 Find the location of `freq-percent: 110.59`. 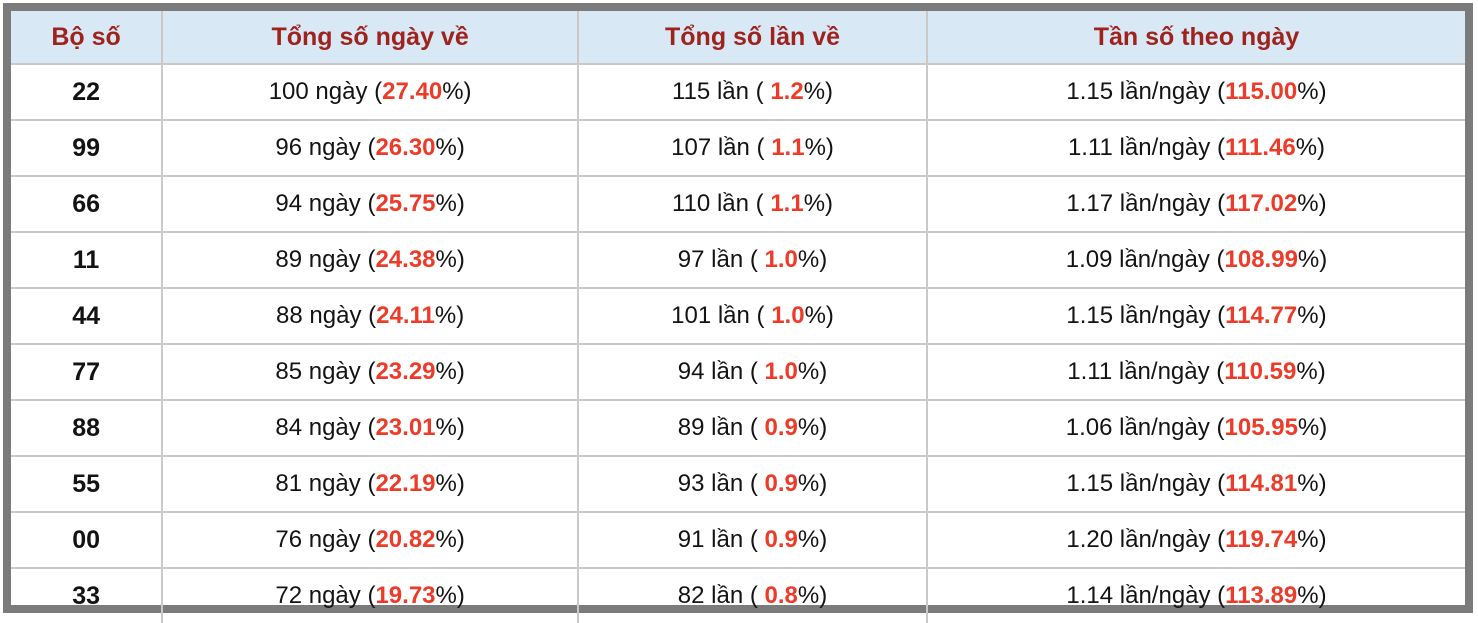

freq-percent: 110.59 is located at coordinates (1260, 371).